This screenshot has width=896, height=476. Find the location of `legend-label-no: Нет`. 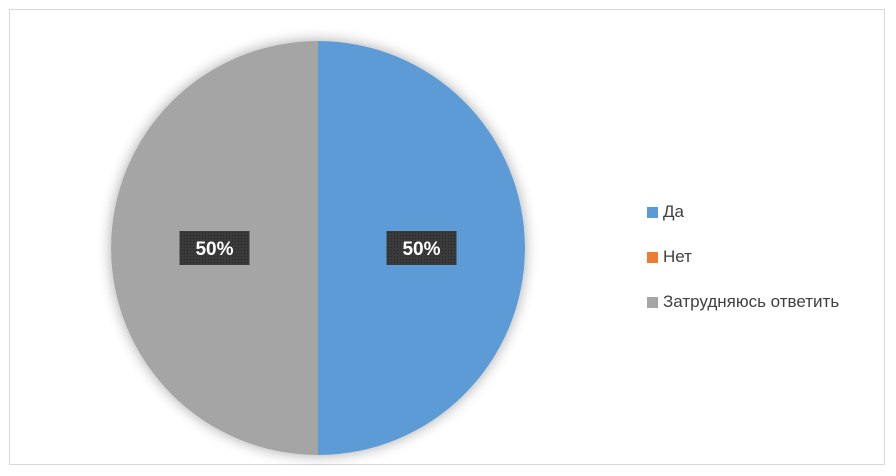

legend-label-no: Нет is located at coordinates (677, 256).